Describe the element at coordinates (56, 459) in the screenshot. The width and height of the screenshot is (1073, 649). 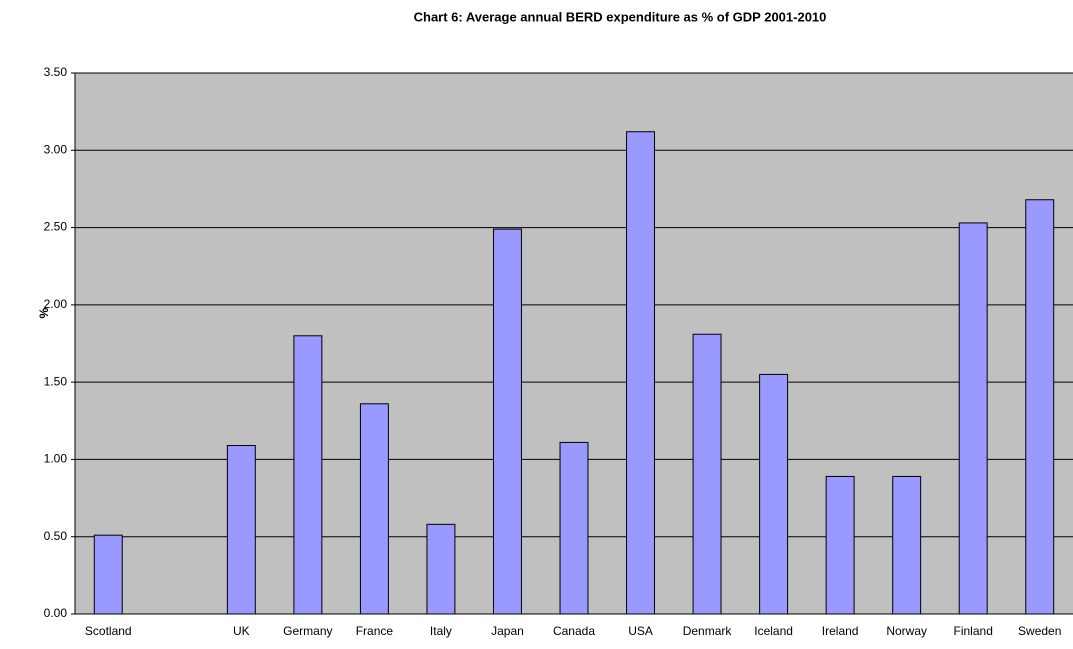
I see `y-tick-label: 1.00` at that location.